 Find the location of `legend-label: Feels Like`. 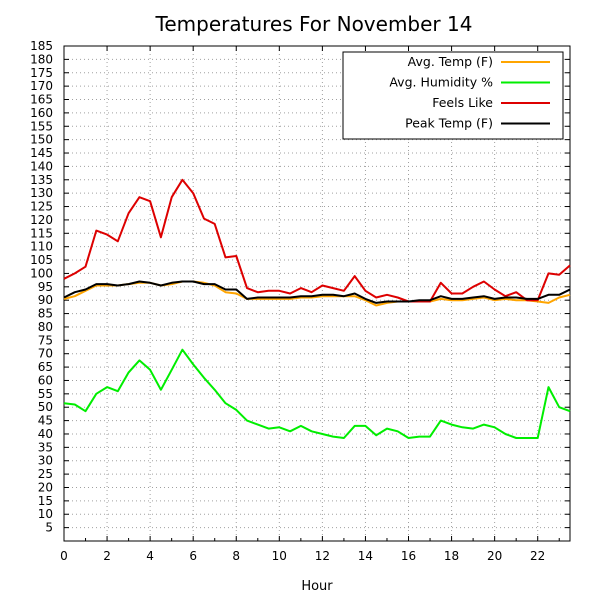

legend-label: Feels Like is located at coordinates (462, 102).